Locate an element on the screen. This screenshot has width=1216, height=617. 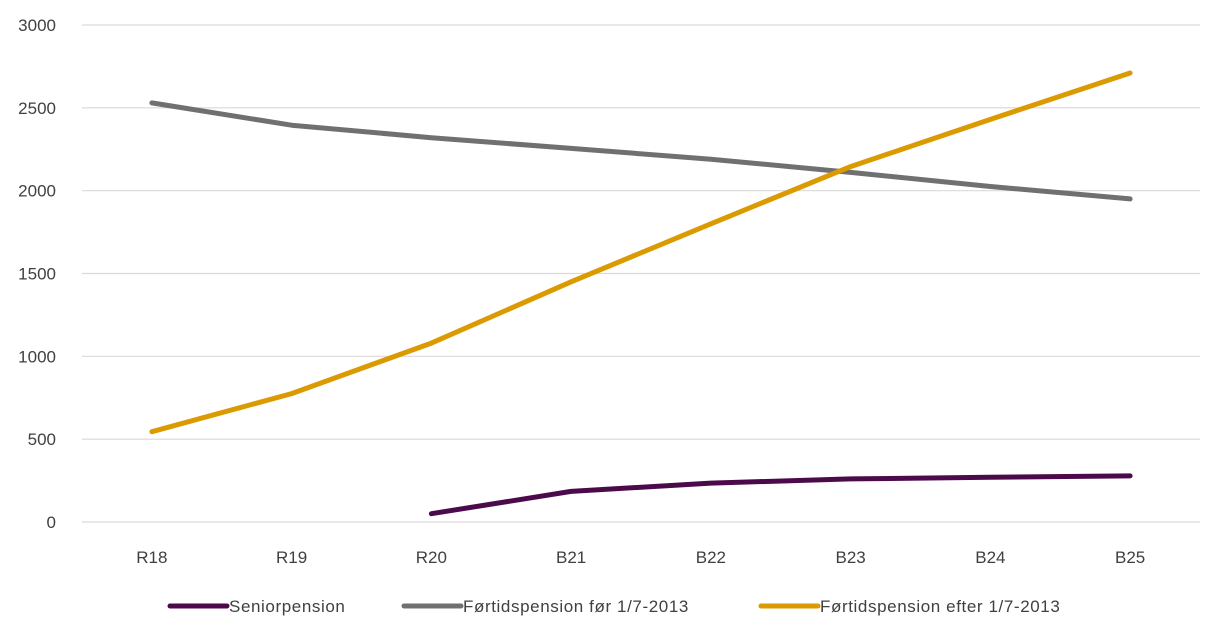
y-tick-label: 2500 is located at coordinates (37, 108).